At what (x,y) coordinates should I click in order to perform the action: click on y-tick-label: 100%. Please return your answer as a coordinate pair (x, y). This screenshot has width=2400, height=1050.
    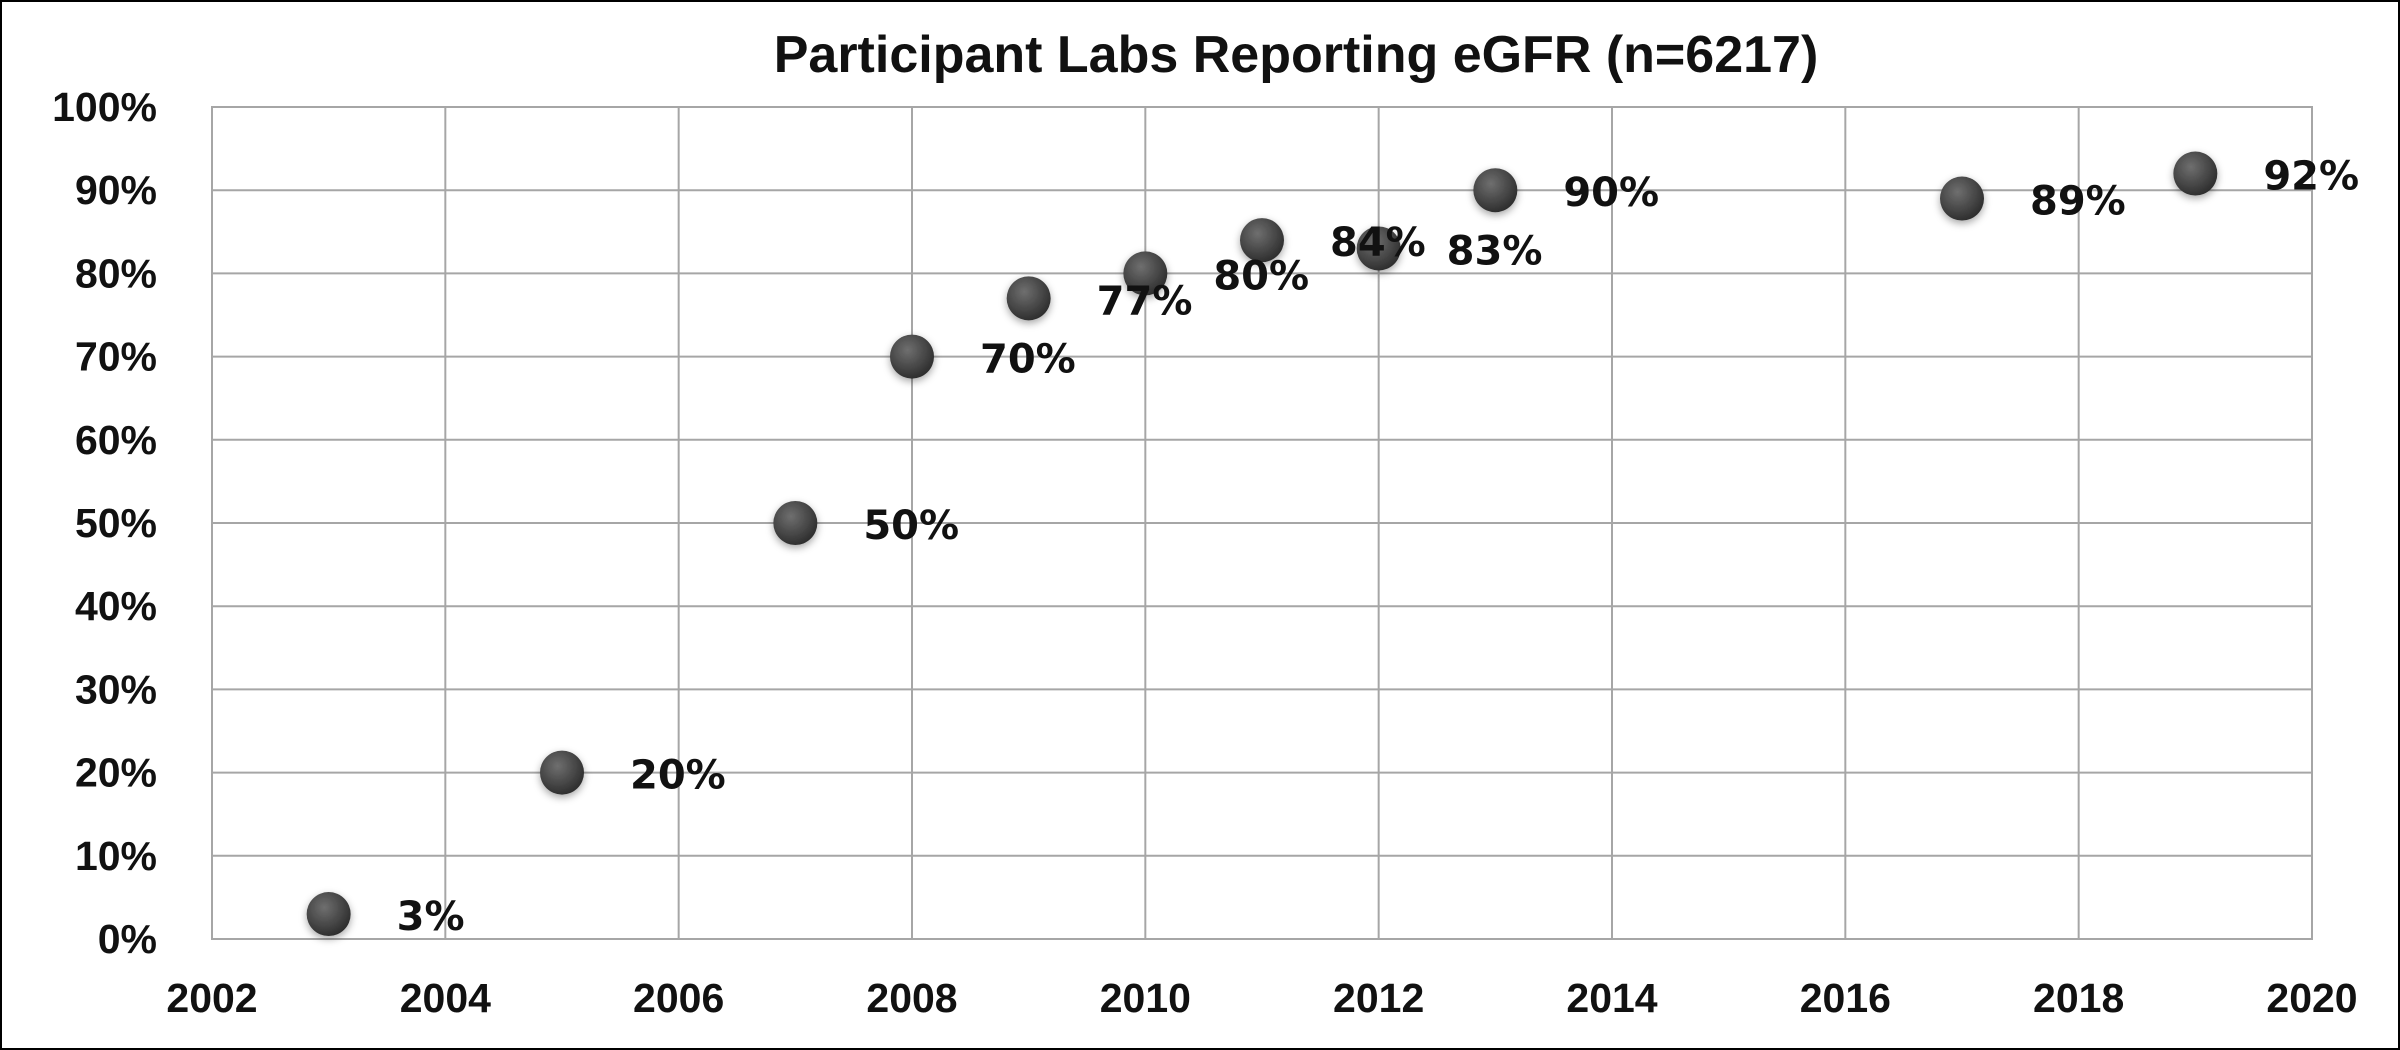
    Looking at the image, I should click on (104, 107).